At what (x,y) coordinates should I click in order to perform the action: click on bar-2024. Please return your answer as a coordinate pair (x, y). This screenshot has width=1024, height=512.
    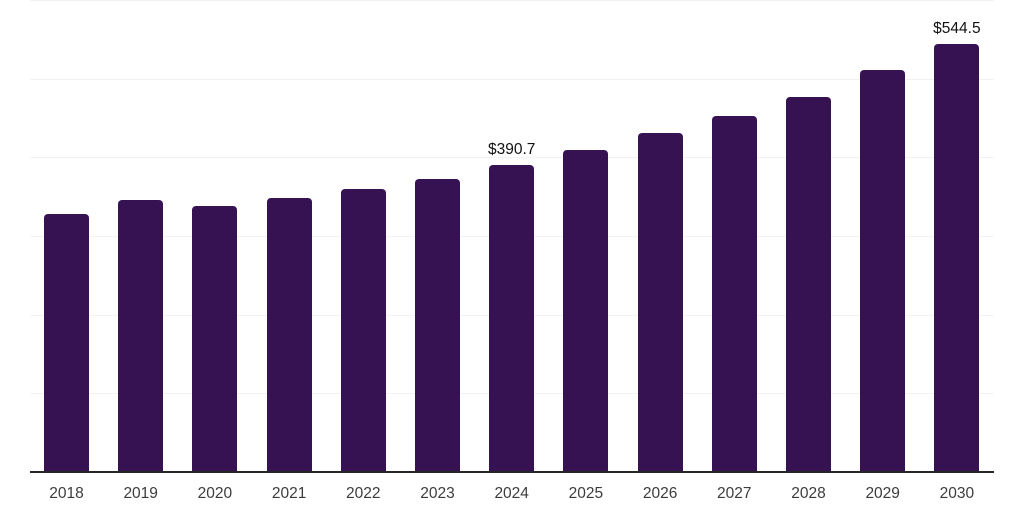
    Looking at the image, I should click on (512, 318).